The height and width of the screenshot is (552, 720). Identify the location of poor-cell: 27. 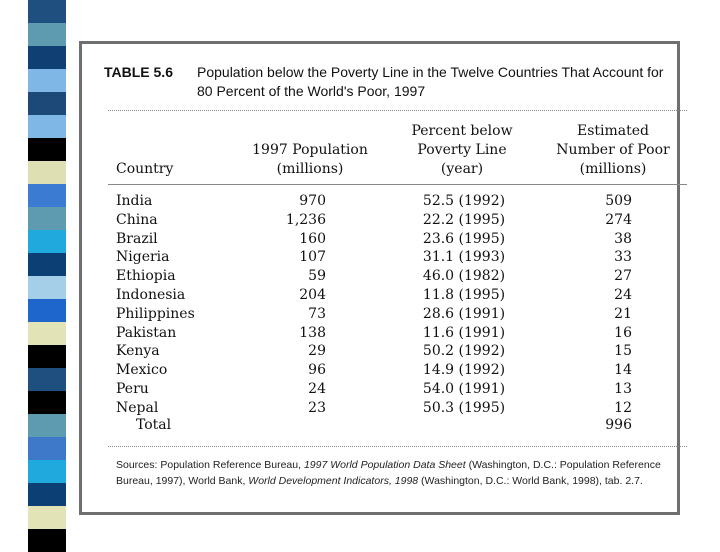
(623, 276).